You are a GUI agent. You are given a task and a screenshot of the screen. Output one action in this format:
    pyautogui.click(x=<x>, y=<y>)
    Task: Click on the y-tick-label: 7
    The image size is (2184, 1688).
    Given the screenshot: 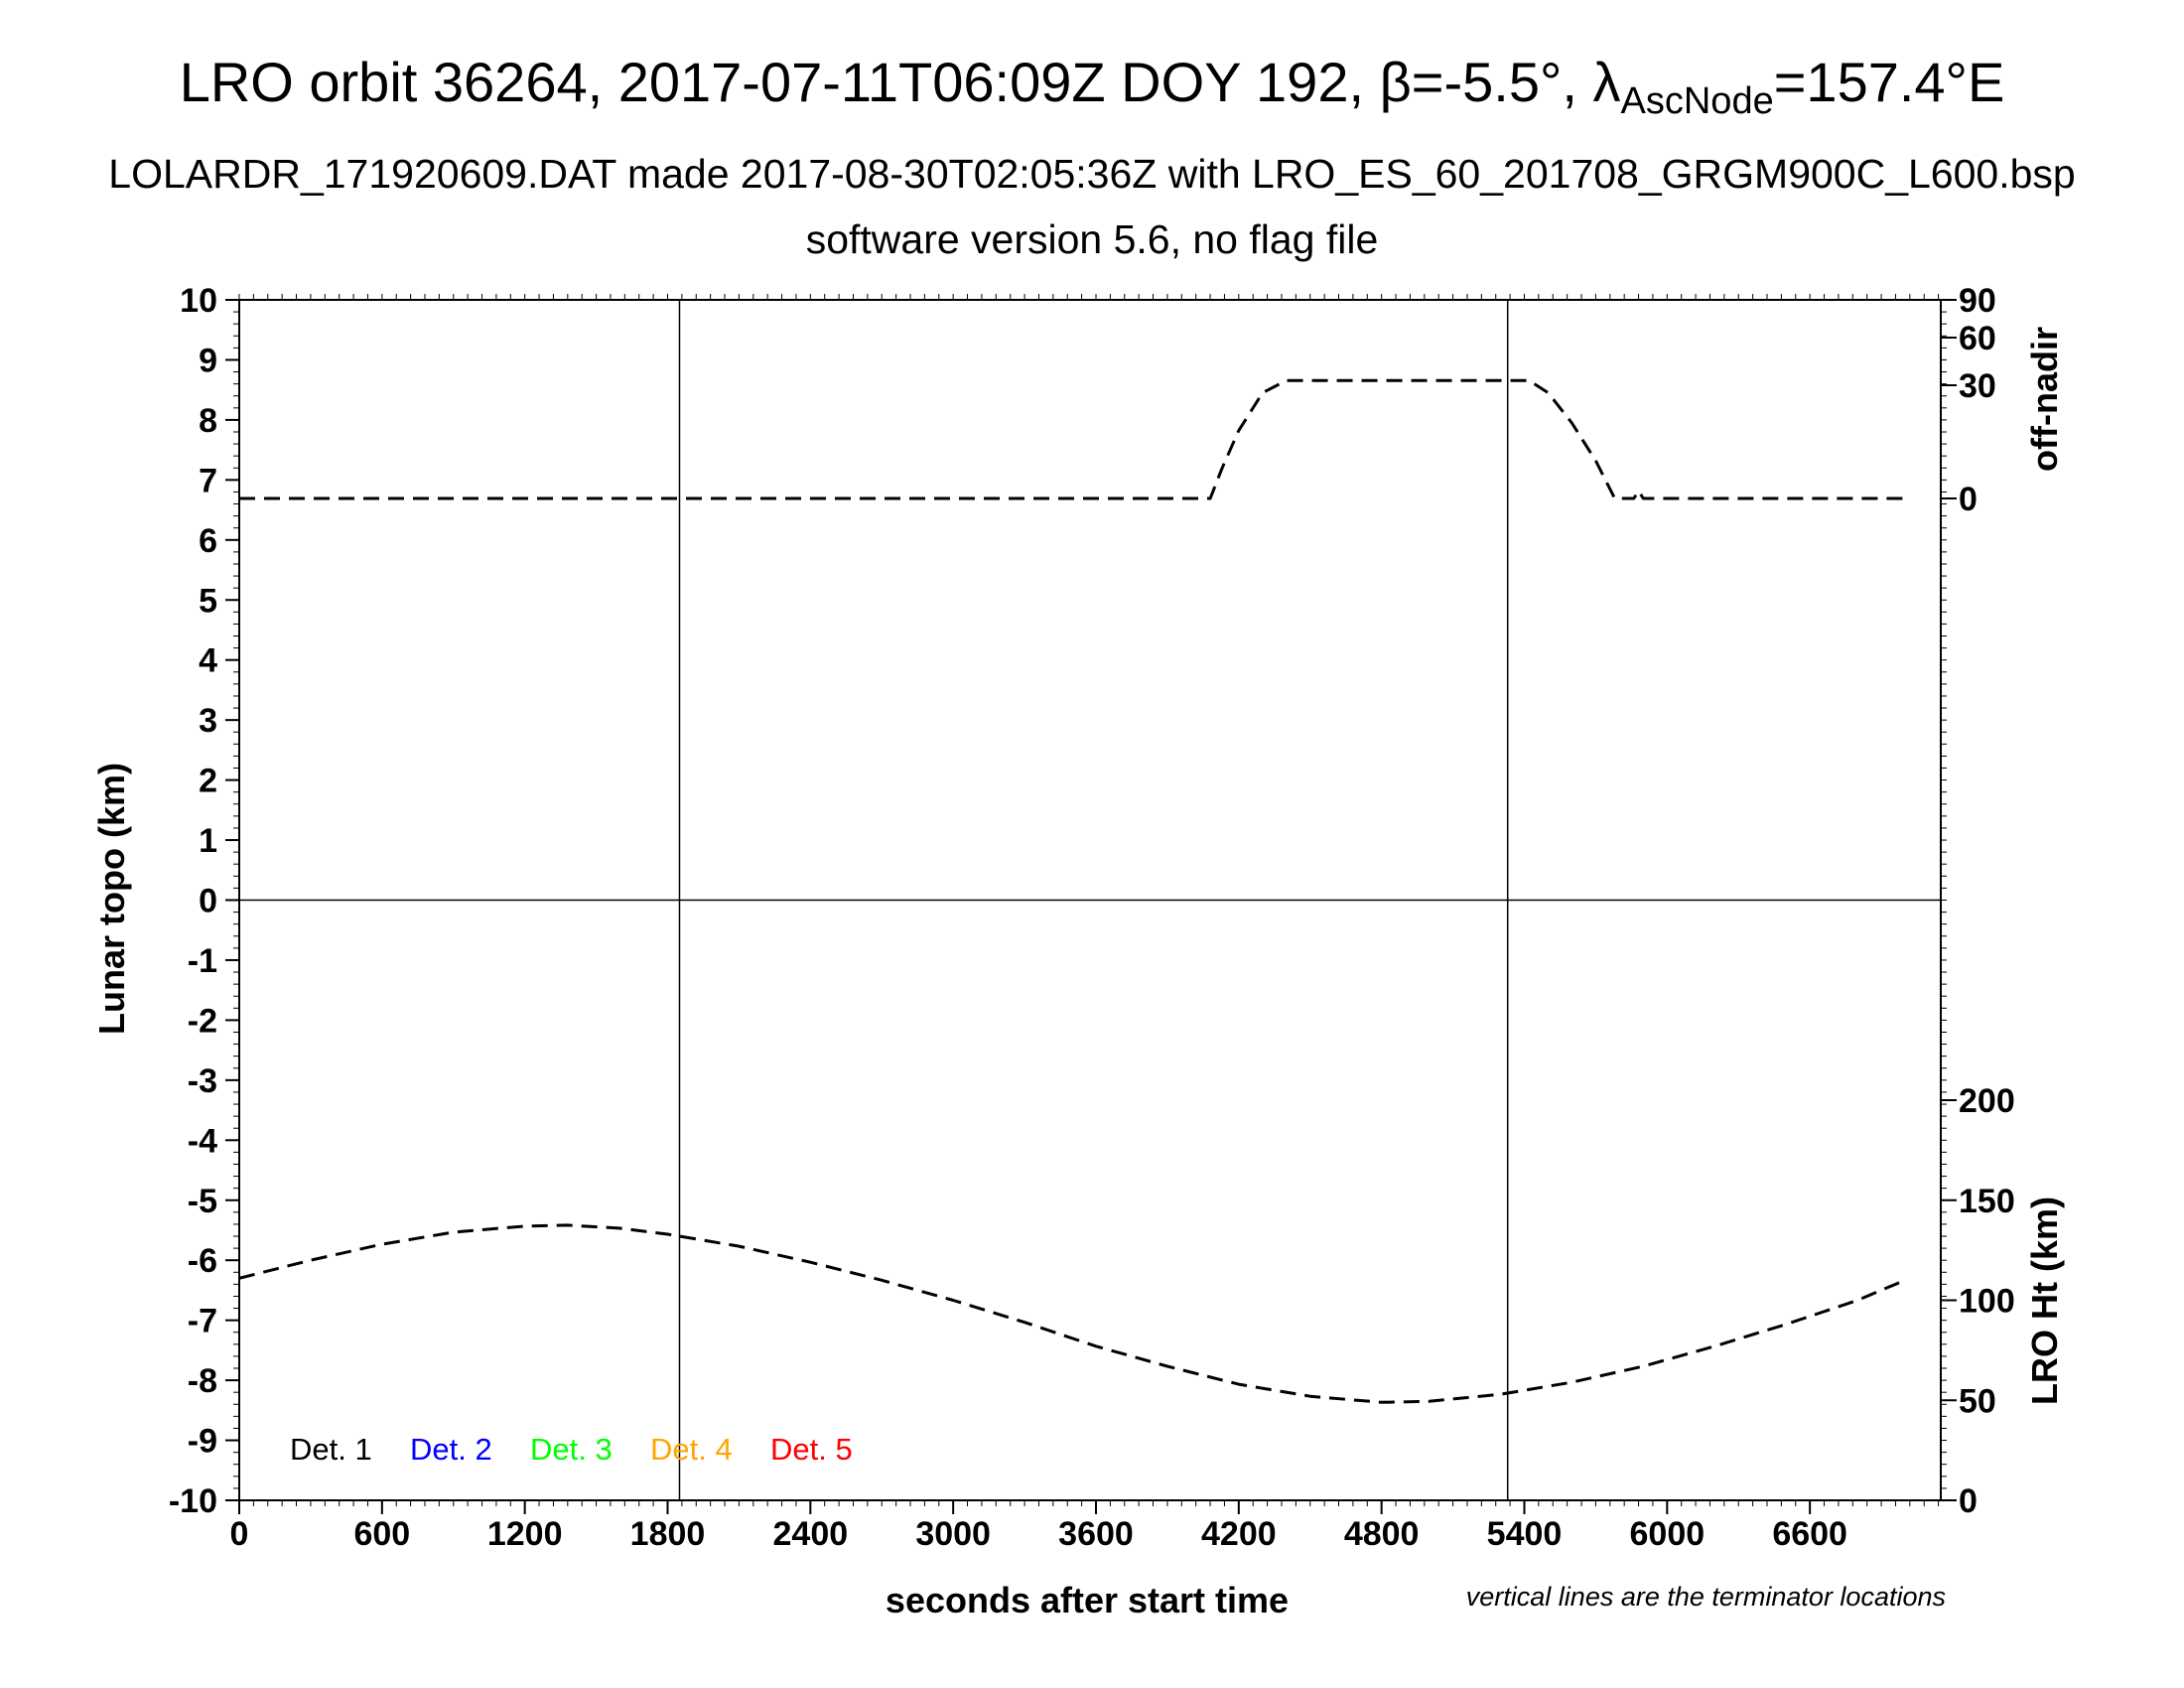 What is the action you would take?
    pyautogui.click(x=208, y=480)
    